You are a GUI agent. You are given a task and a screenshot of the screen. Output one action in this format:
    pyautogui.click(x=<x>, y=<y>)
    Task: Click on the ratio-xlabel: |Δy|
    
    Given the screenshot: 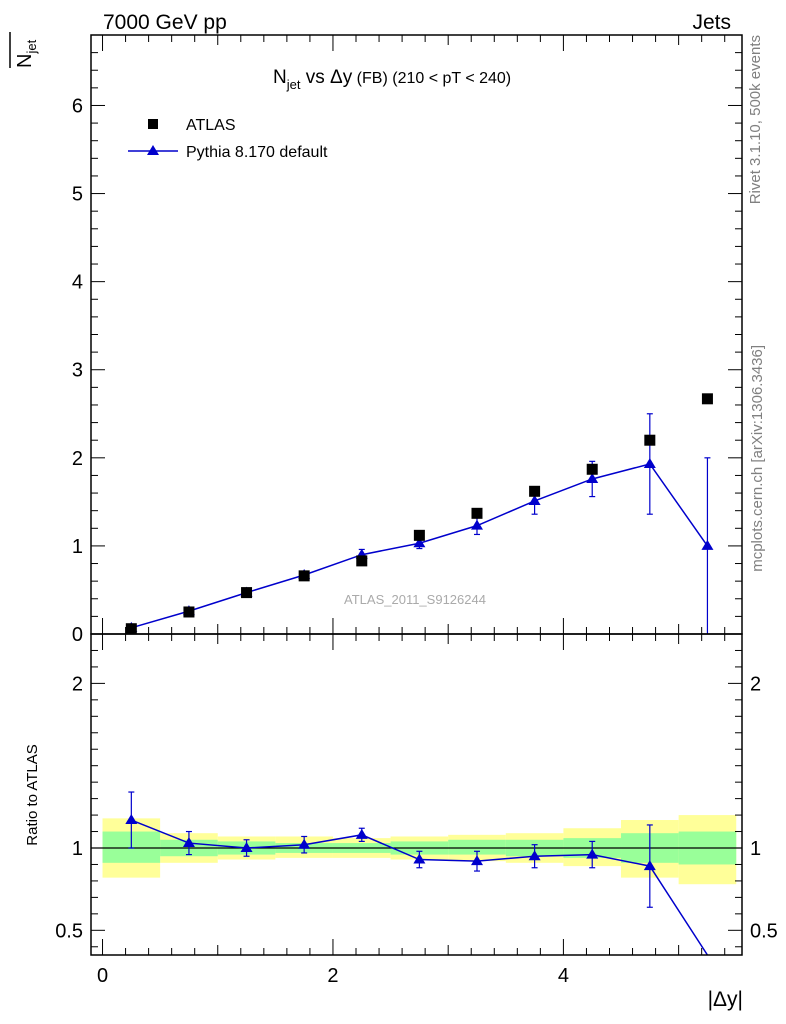 What is the action you would take?
    pyautogui.click(x=725, y=999)
    